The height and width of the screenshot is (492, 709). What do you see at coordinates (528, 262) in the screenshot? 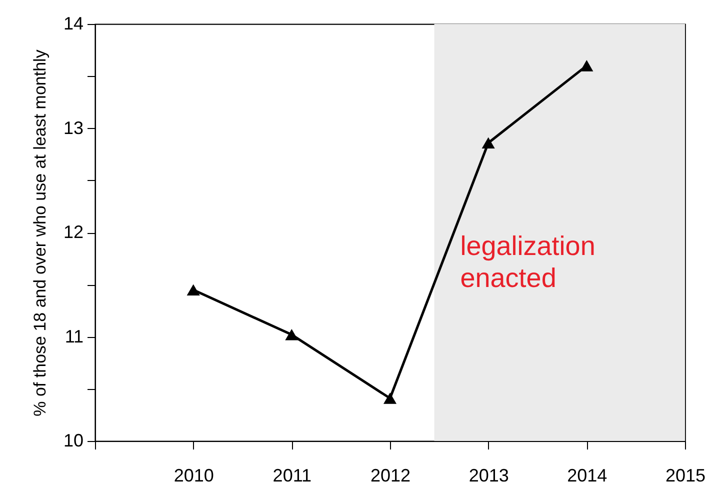
I see `band-label: legalization enacted` at bounding box center [528, 262].